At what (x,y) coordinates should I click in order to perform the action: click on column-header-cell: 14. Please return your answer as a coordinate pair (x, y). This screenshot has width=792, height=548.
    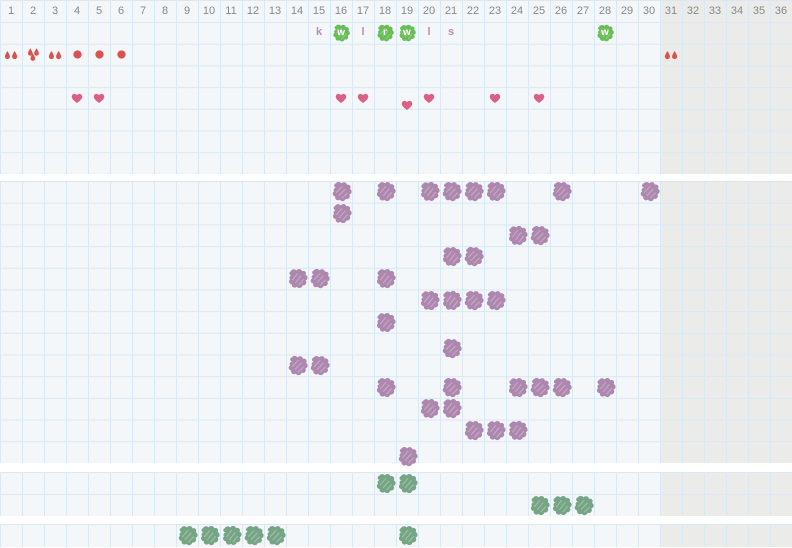
    Looking at the image, I should click on (297, 11).